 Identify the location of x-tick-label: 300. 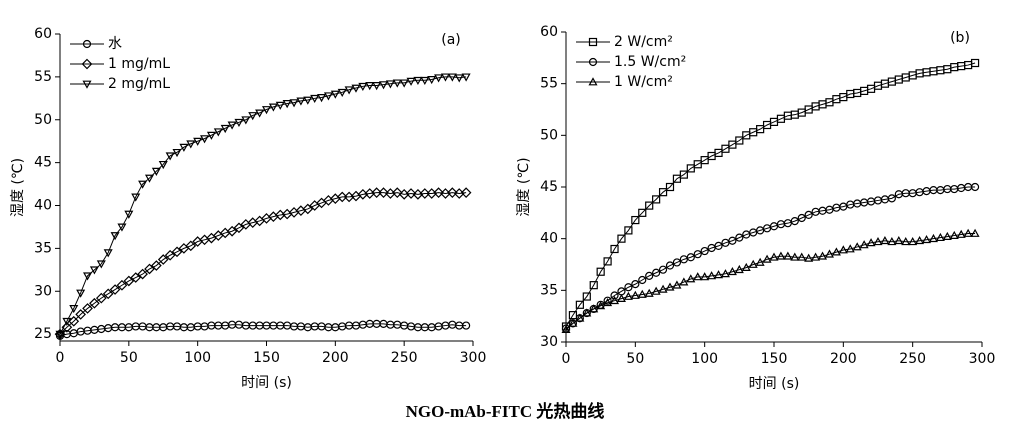
(982, 359).